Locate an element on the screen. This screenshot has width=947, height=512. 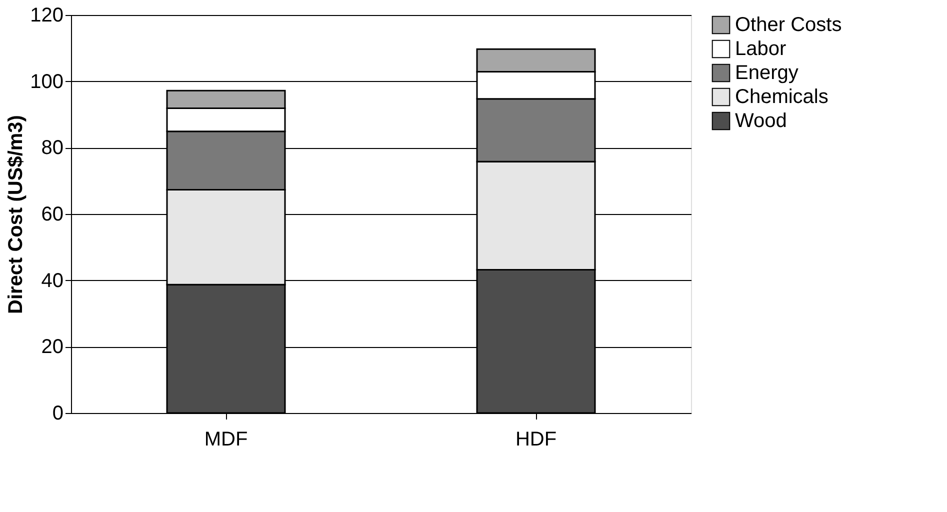
y-axis-title: Direct Cost (US$/m3) is located at coordinates (16, 214).